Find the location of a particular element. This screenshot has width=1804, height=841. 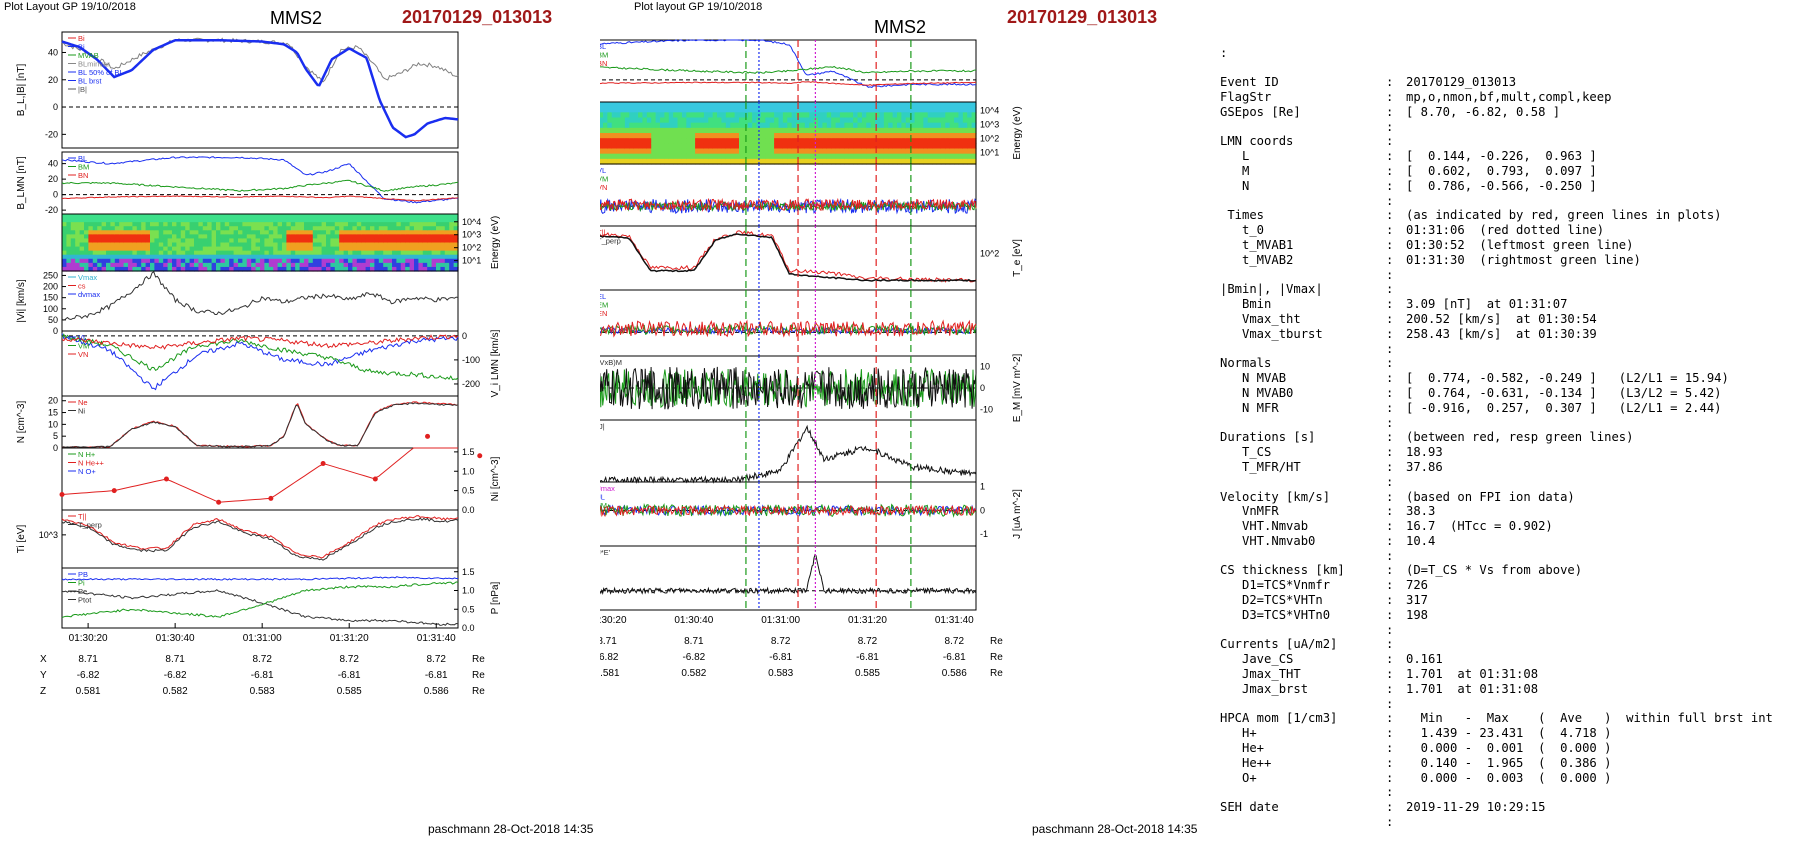

tick-label: 10^4 is located at coordinates (471, 222).